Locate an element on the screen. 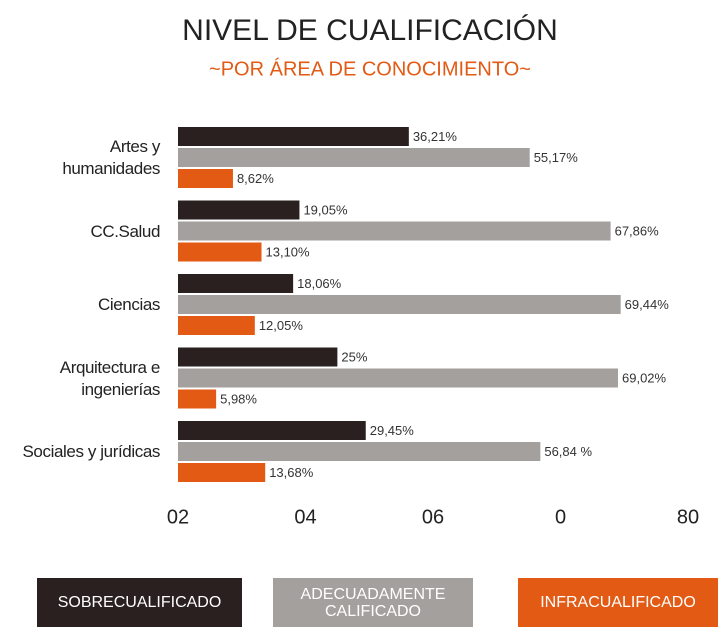  category-label: Artes y humanidades is located at coordinates (111, 157).